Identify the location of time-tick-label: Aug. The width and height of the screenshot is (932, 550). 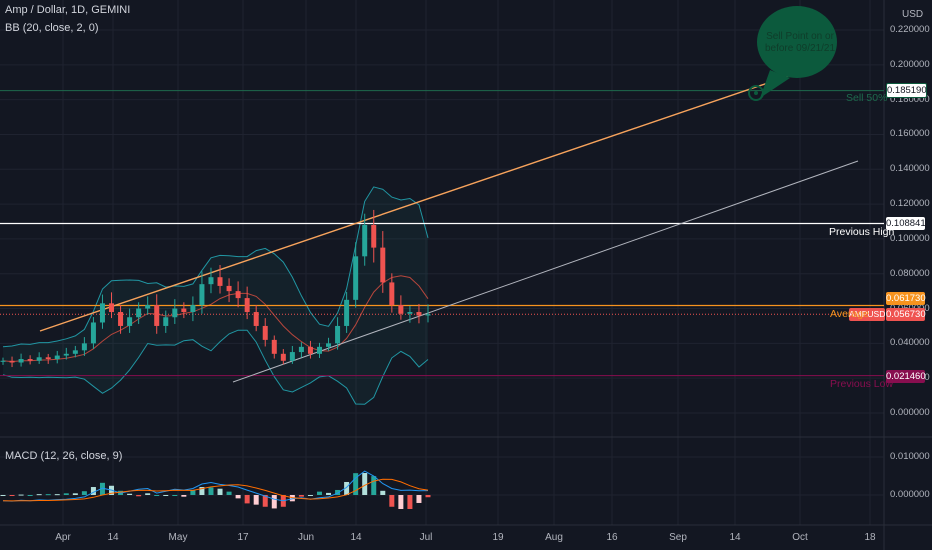
(554, 537).